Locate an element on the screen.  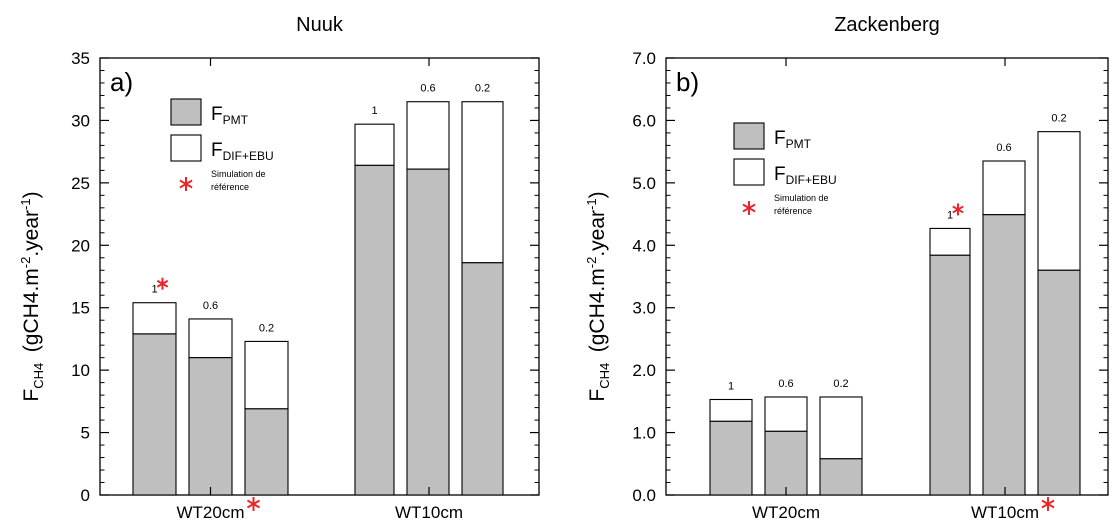
y-tick-label: 35 is located at coordinates (80, 58).